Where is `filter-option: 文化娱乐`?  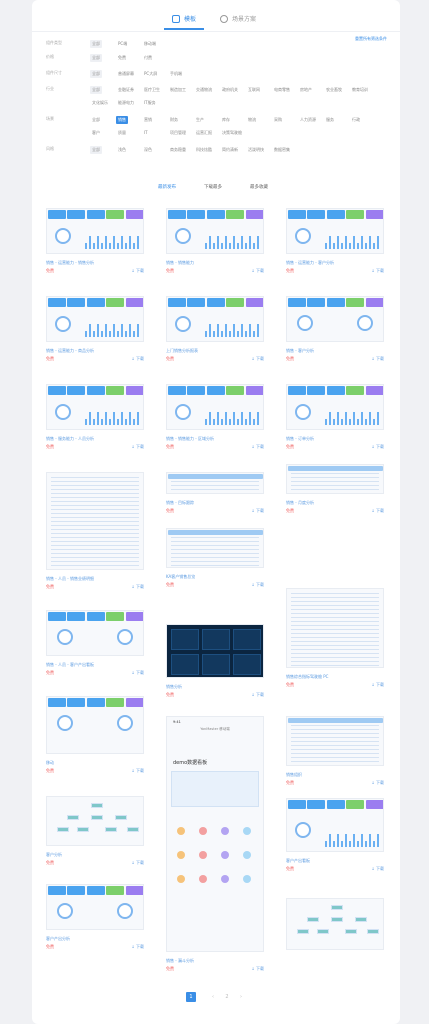
filter-option: 文化娱乐 is located at coordinates (100, 102).